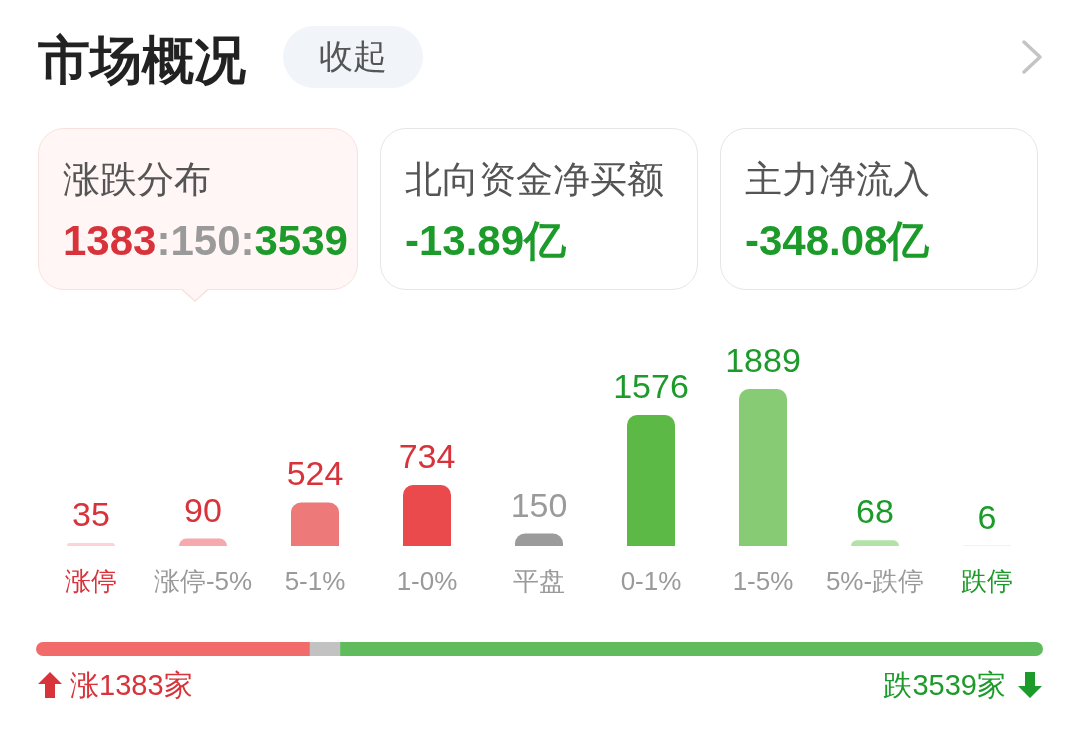 The image size is (1079, 730). What do you see at coordinates (353, 56) in the screenshot?
I see `text: 收起` at bounding box center [353, 56].